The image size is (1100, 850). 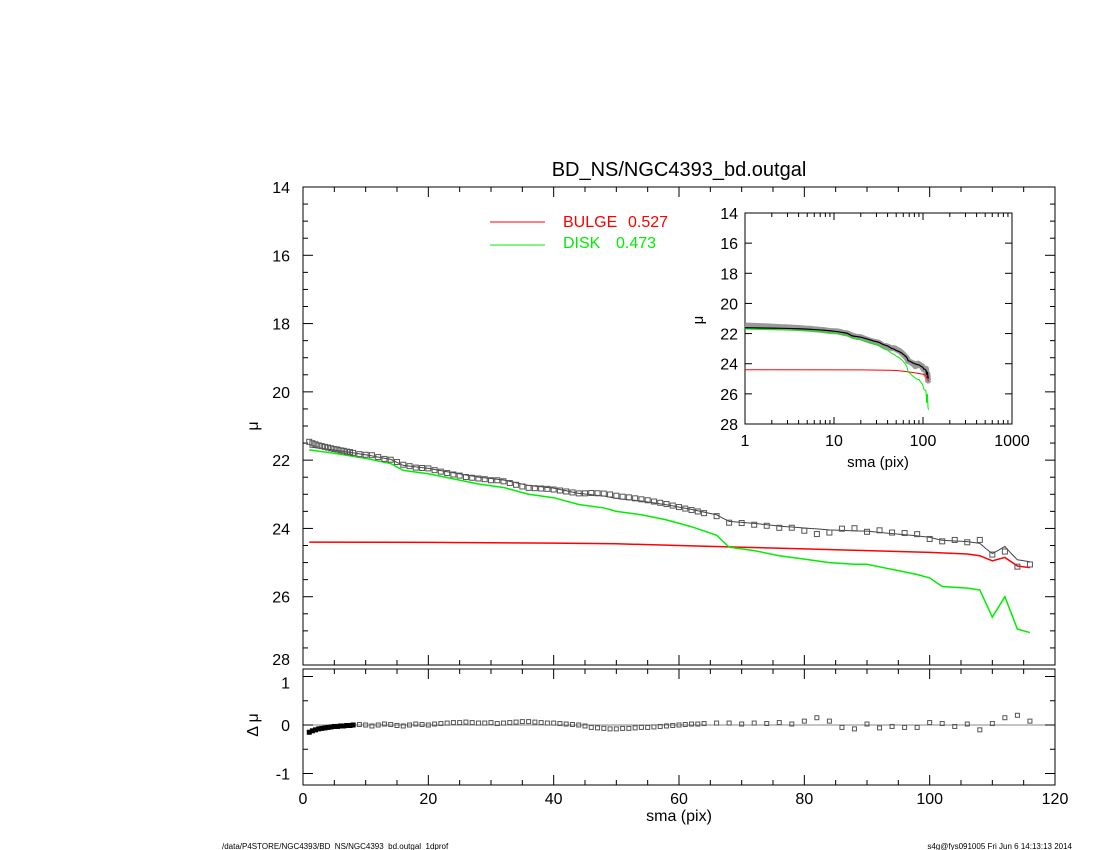 I want to click on legend: BULGE 0.527 DISK 0.473, so click(x=579, y=233).